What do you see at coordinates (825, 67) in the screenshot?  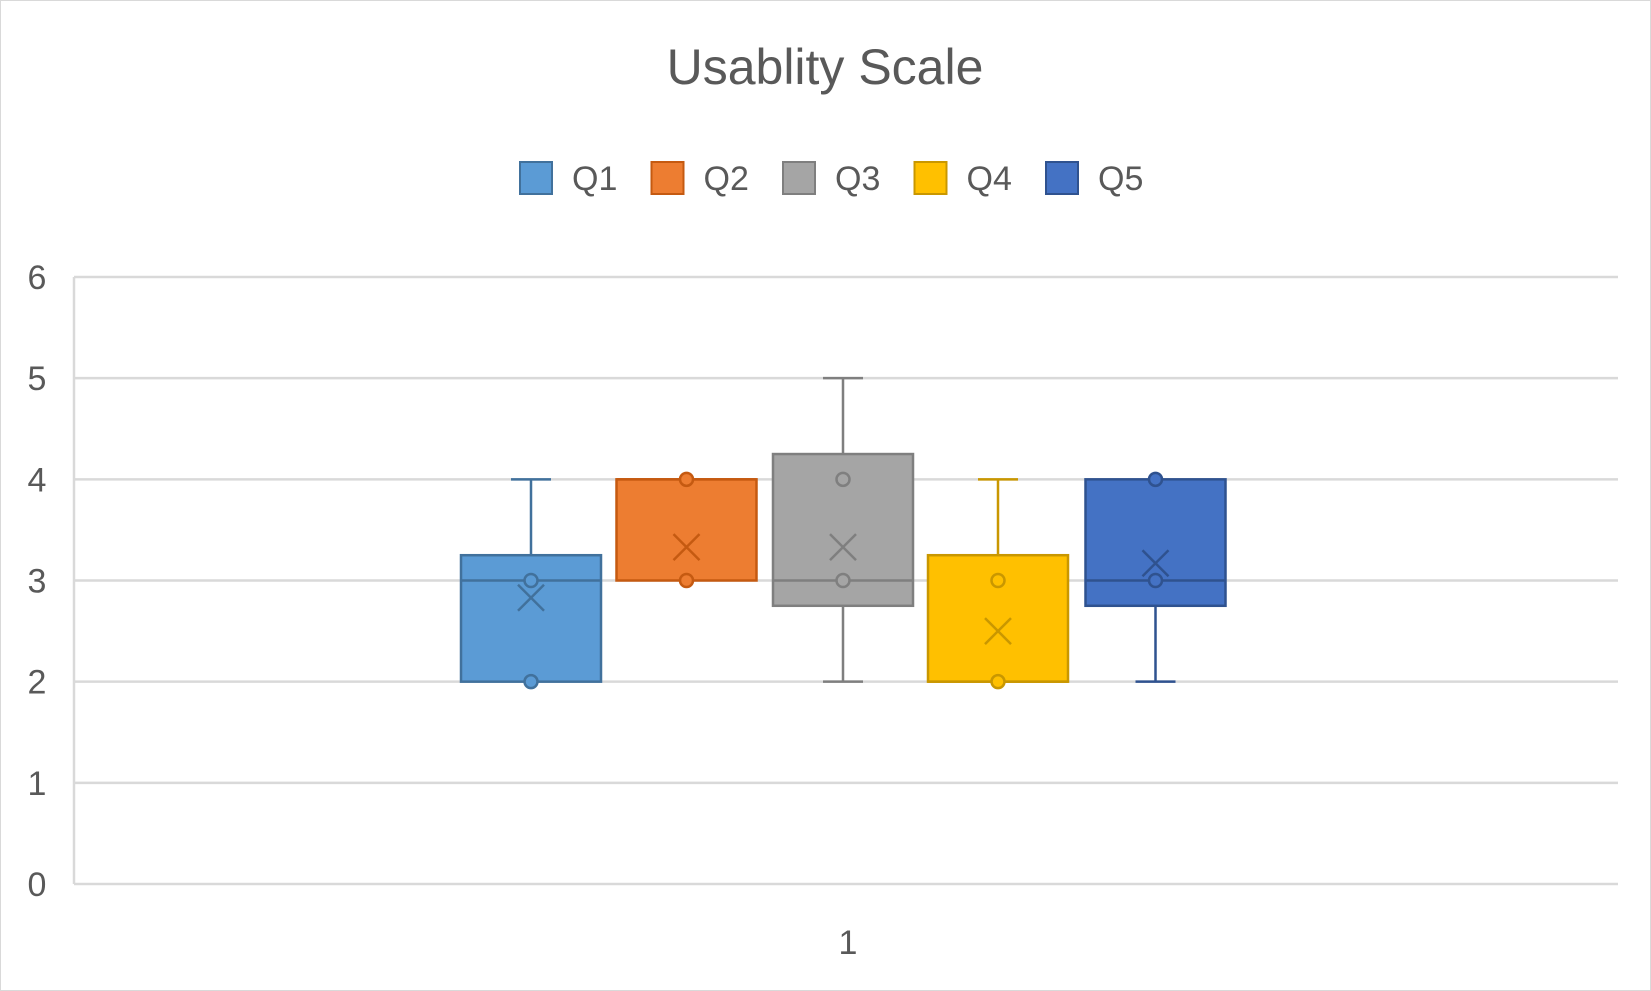 I see `chart-title: Usablity Scale` at bounding box center [825, 67].